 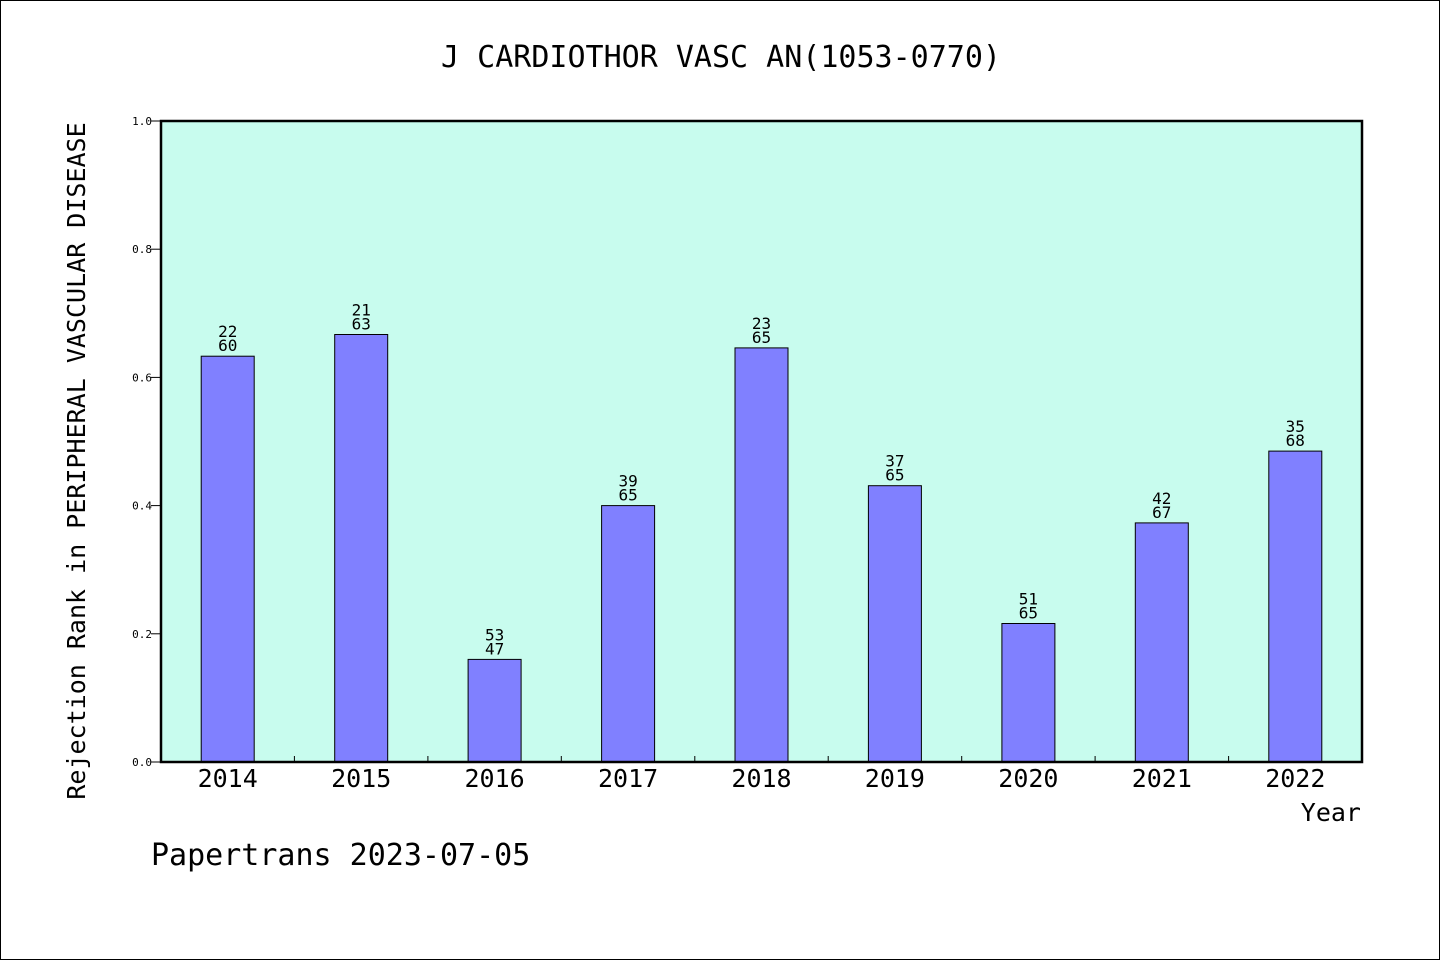 What do you see at coordinates (1295, 440) in the screenshot?
I see `bar-label-bottom: 68` at bounding box center [1295, 440].